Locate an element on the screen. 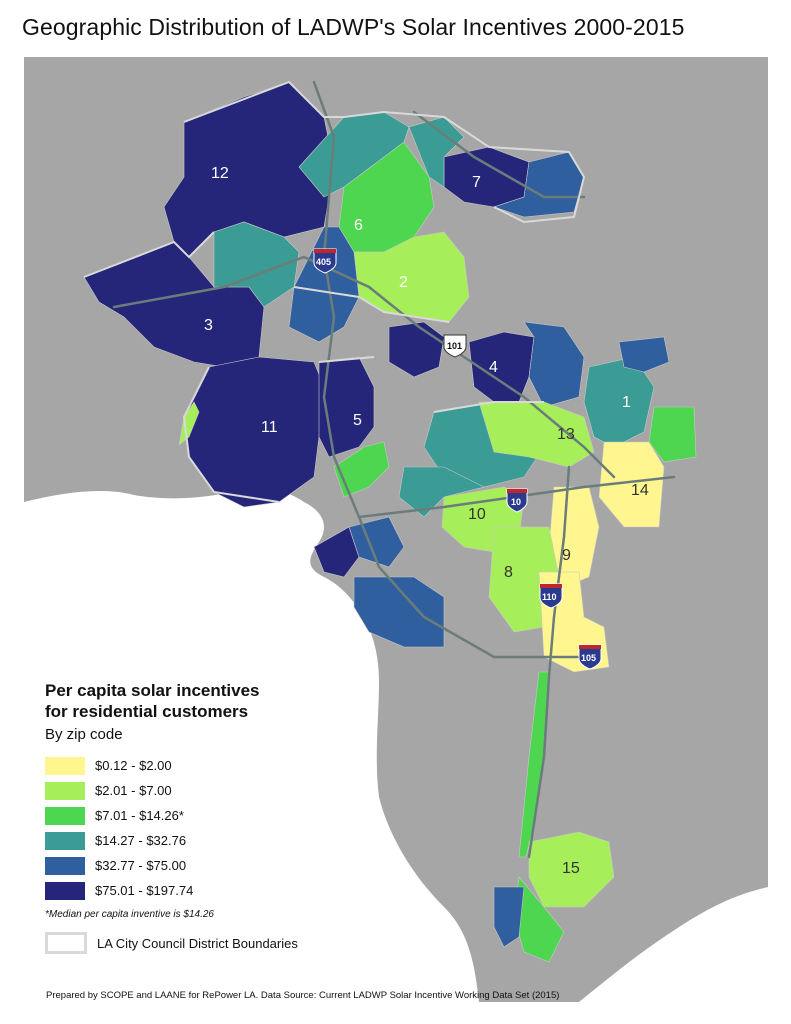  district-label-13: 13 is located at coordinates (566, 434).